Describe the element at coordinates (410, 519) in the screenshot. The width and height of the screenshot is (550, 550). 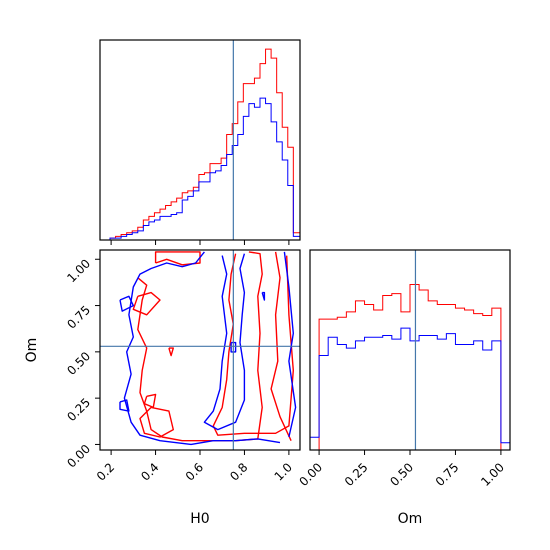
I see `x-axis-label: Om` at that location.